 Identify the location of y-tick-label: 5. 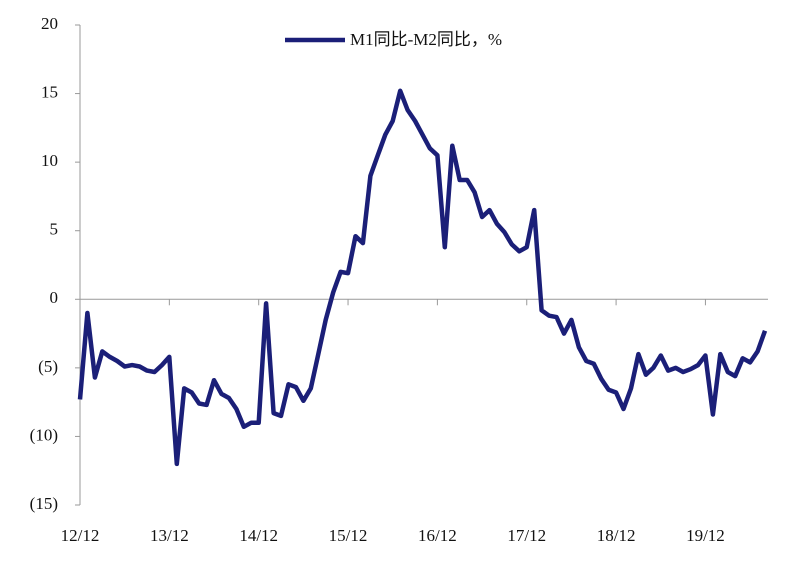
(54, 229).